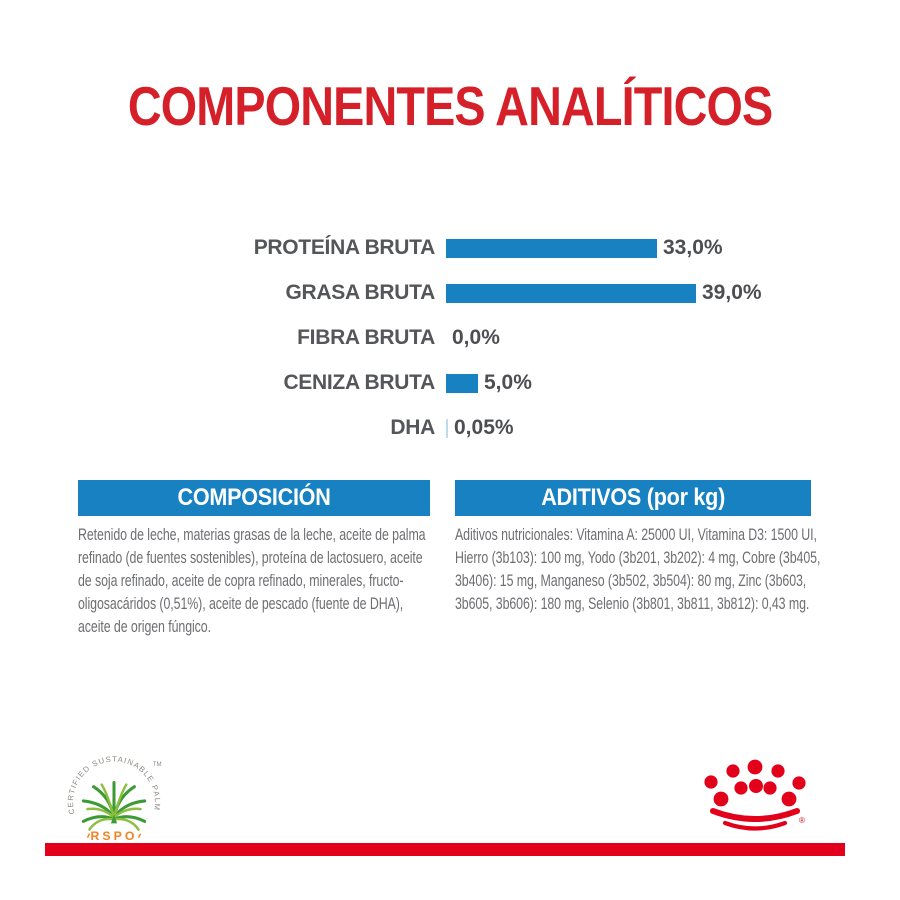 The image size is (900, 900). What do you see at coordinates (450, 427) in the screenshot?
I see `chart-row: DHA 0,05%` at bounding box center [450, 427].